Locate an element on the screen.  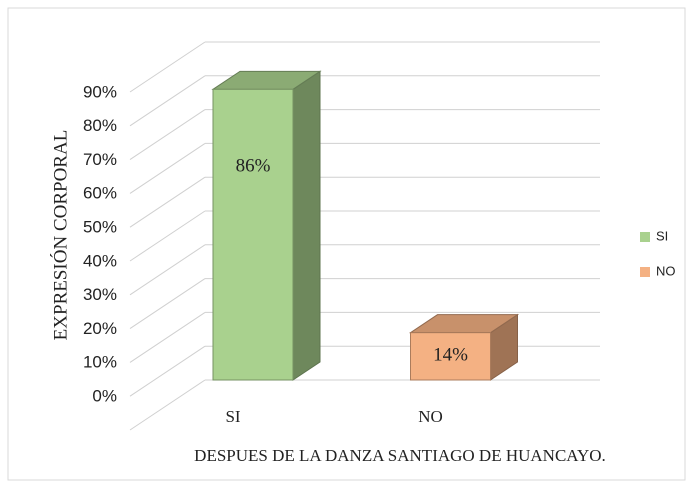
data-label: 86% is located at coordinates (253, 165).